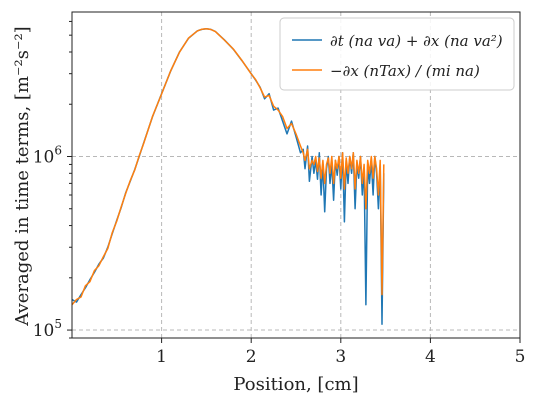 Image resolution: width=540 pixels, height=405 pixels. What do you see at coordinates (161, 357) in the screenshot?
I see `x-tick-label: 1` at bounding box center [161, 357].